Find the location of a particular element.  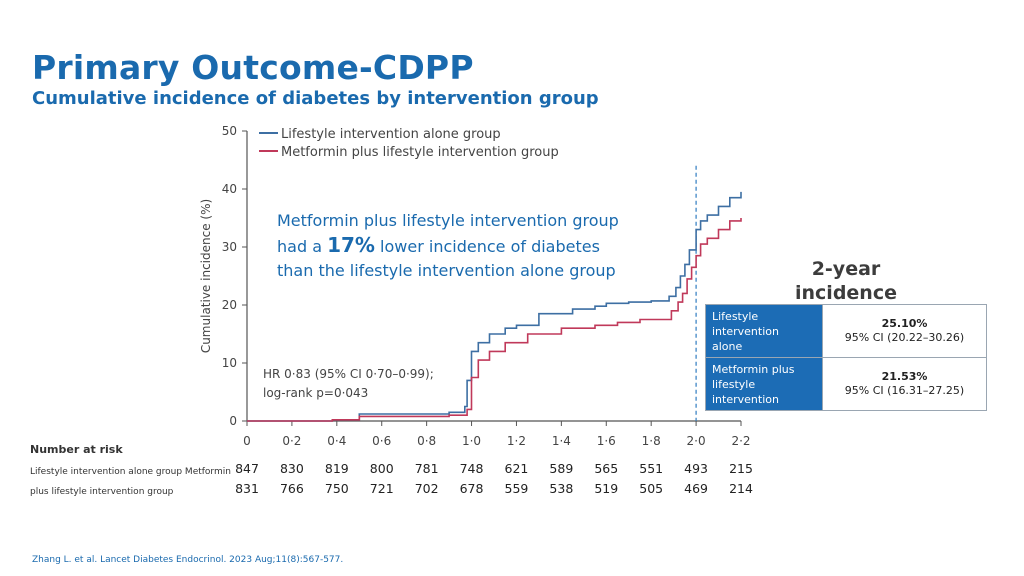

incidence-value: 25.10% is located at coordinates (904, 323).